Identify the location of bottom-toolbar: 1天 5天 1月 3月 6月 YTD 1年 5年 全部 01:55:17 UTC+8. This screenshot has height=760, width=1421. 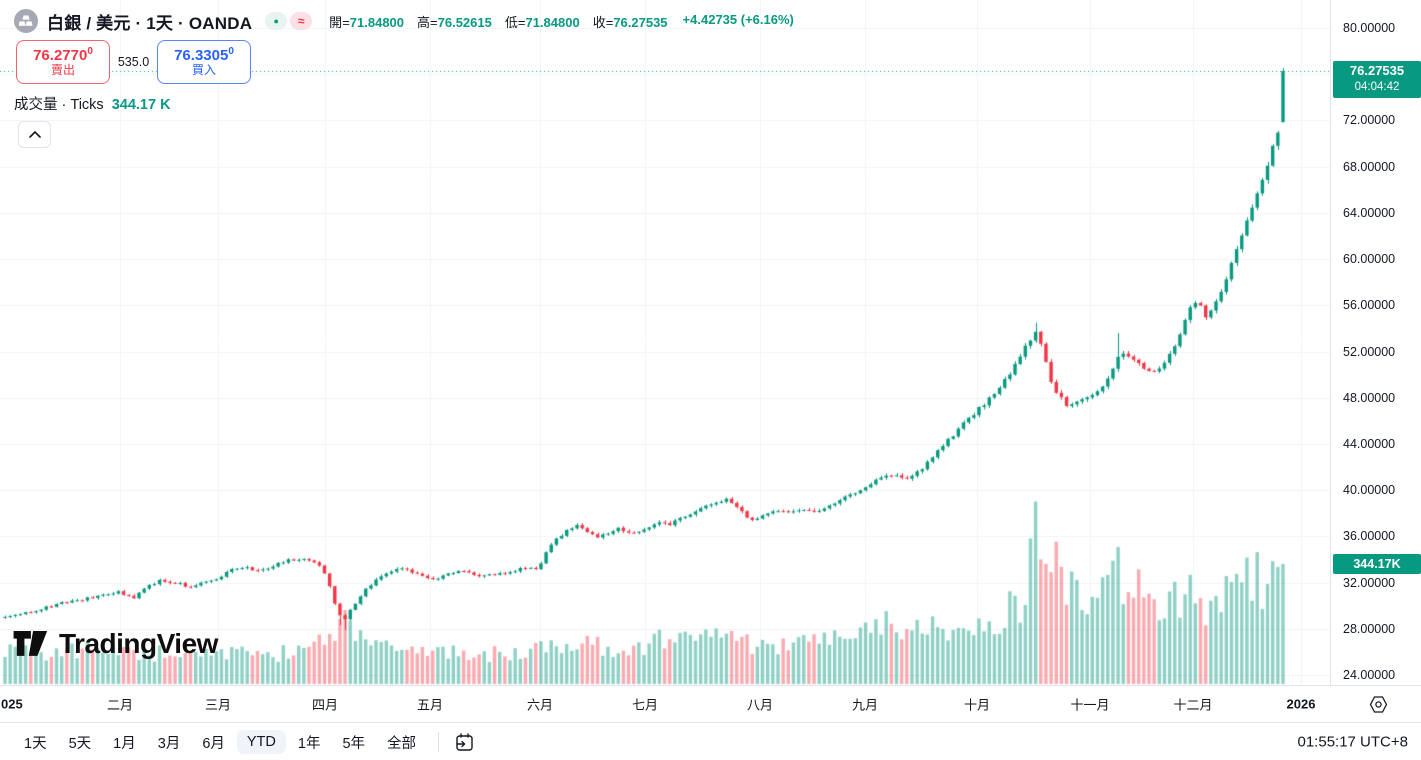
(710, 742).